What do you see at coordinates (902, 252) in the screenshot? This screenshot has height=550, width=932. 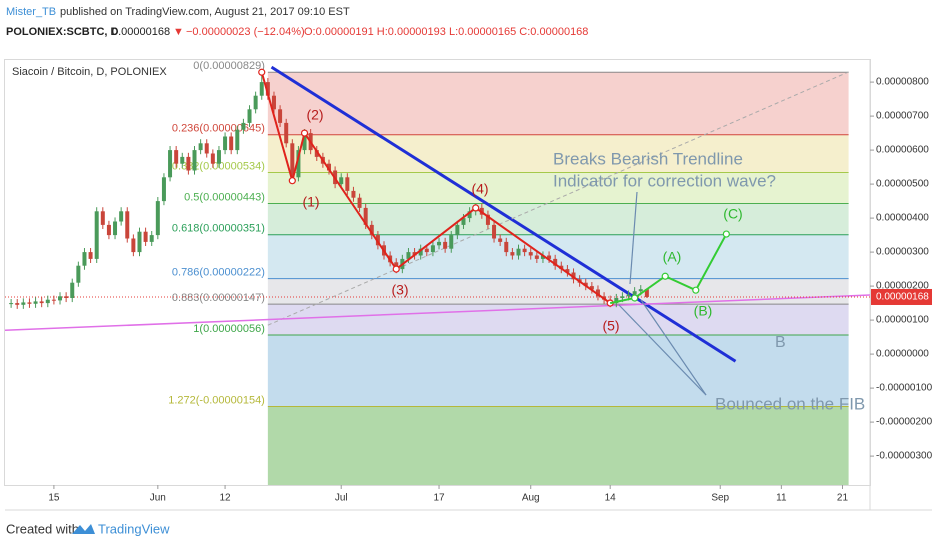 I see `y-tick-label: 0.00000300` at bounding box center [902, 252].